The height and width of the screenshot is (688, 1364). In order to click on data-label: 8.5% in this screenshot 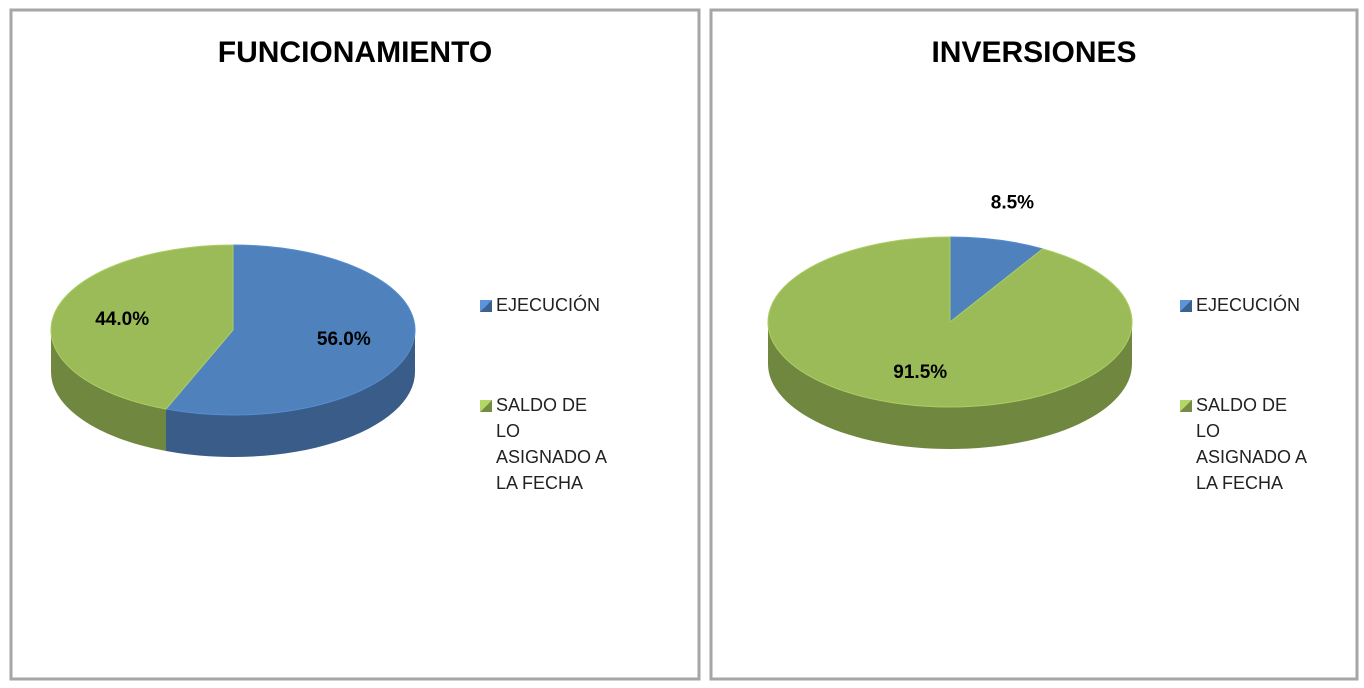, I will do `click(1012, 202)`.